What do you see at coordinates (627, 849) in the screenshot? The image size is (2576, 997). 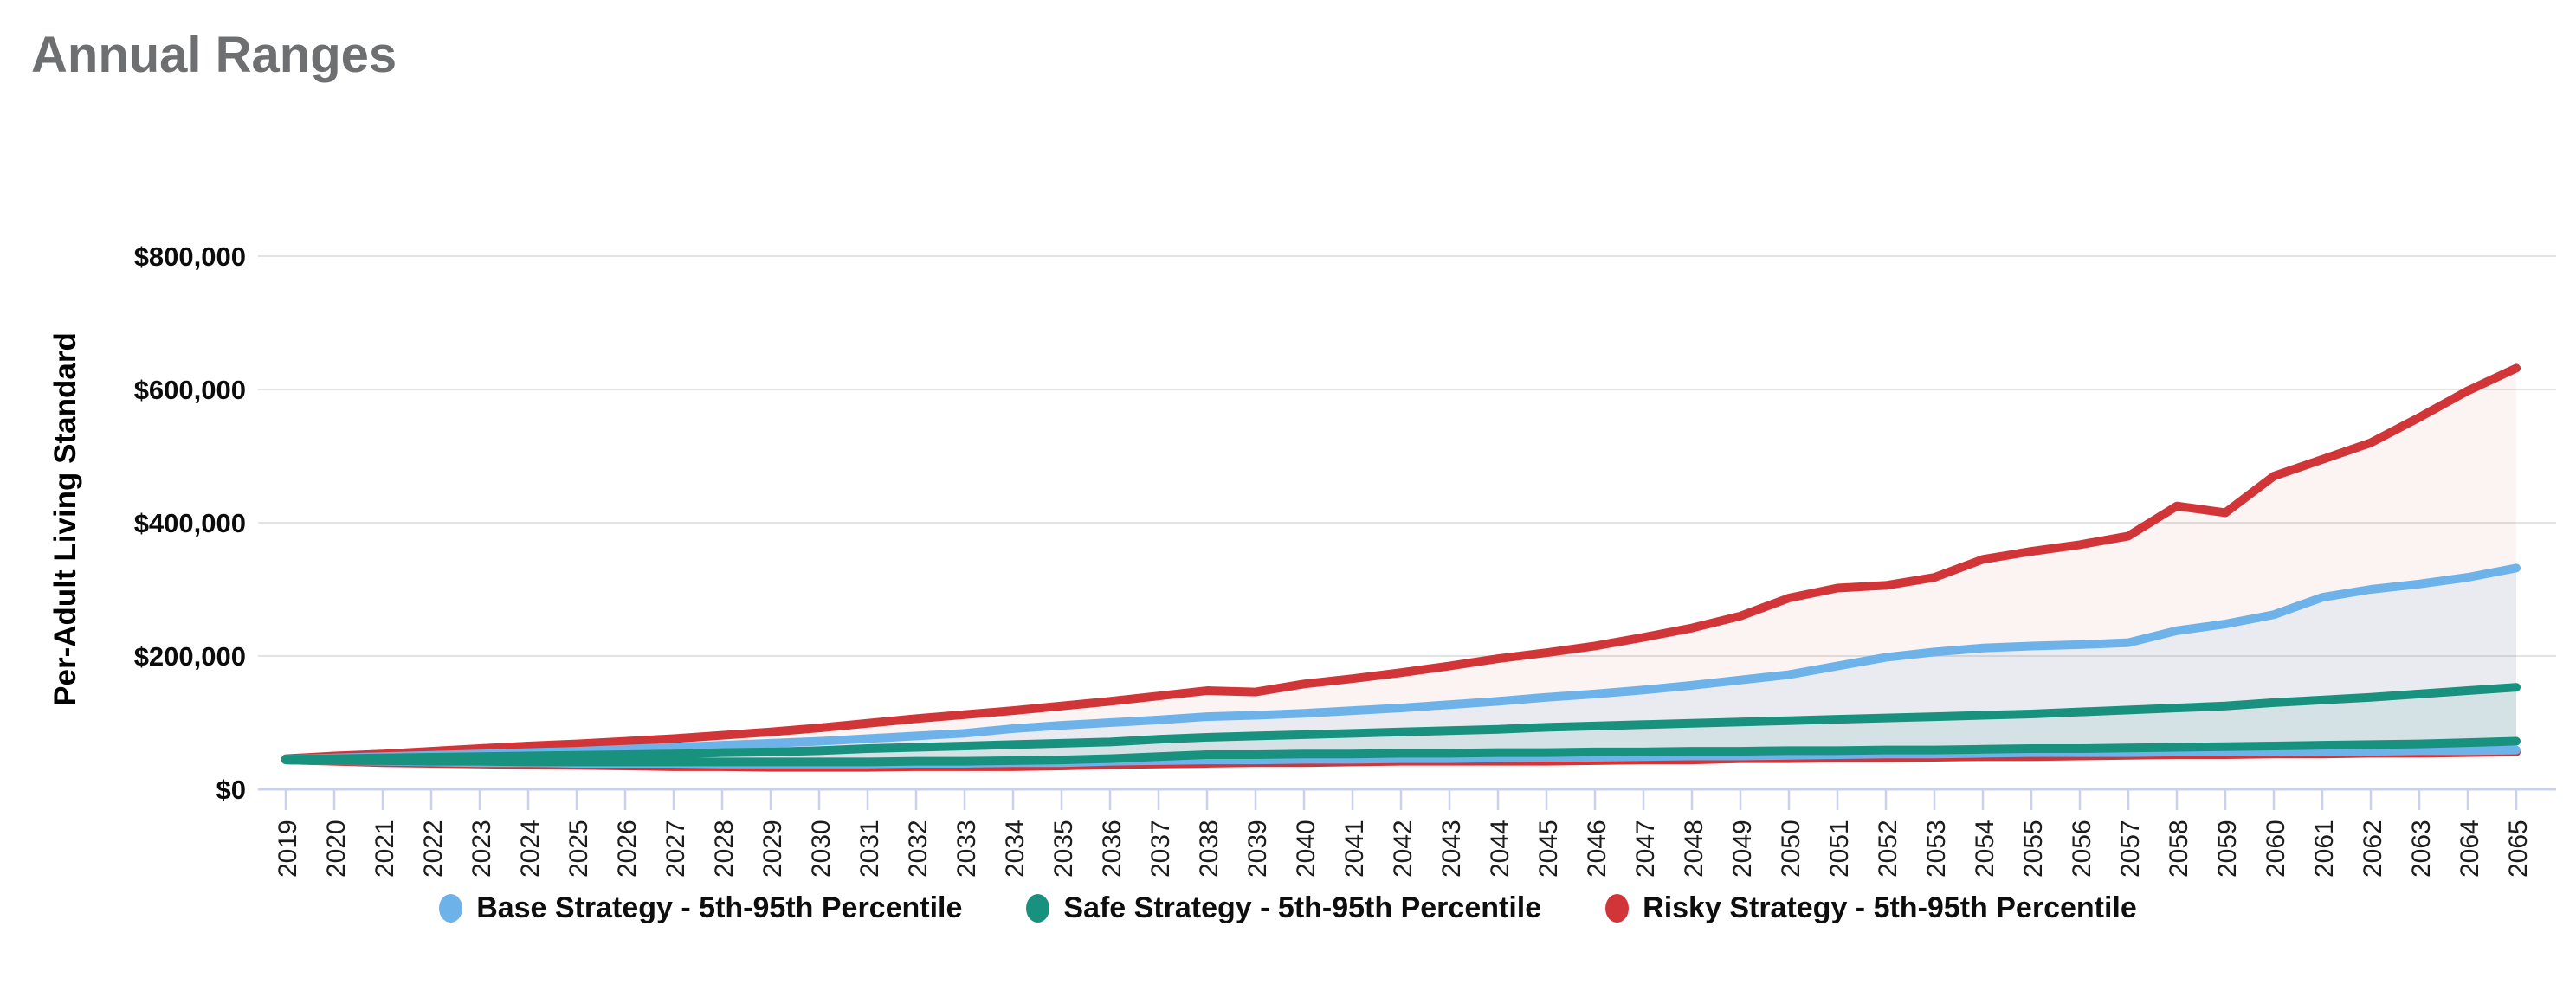 I see `x-tick-label: 2026` at bounding box center [627, 849].